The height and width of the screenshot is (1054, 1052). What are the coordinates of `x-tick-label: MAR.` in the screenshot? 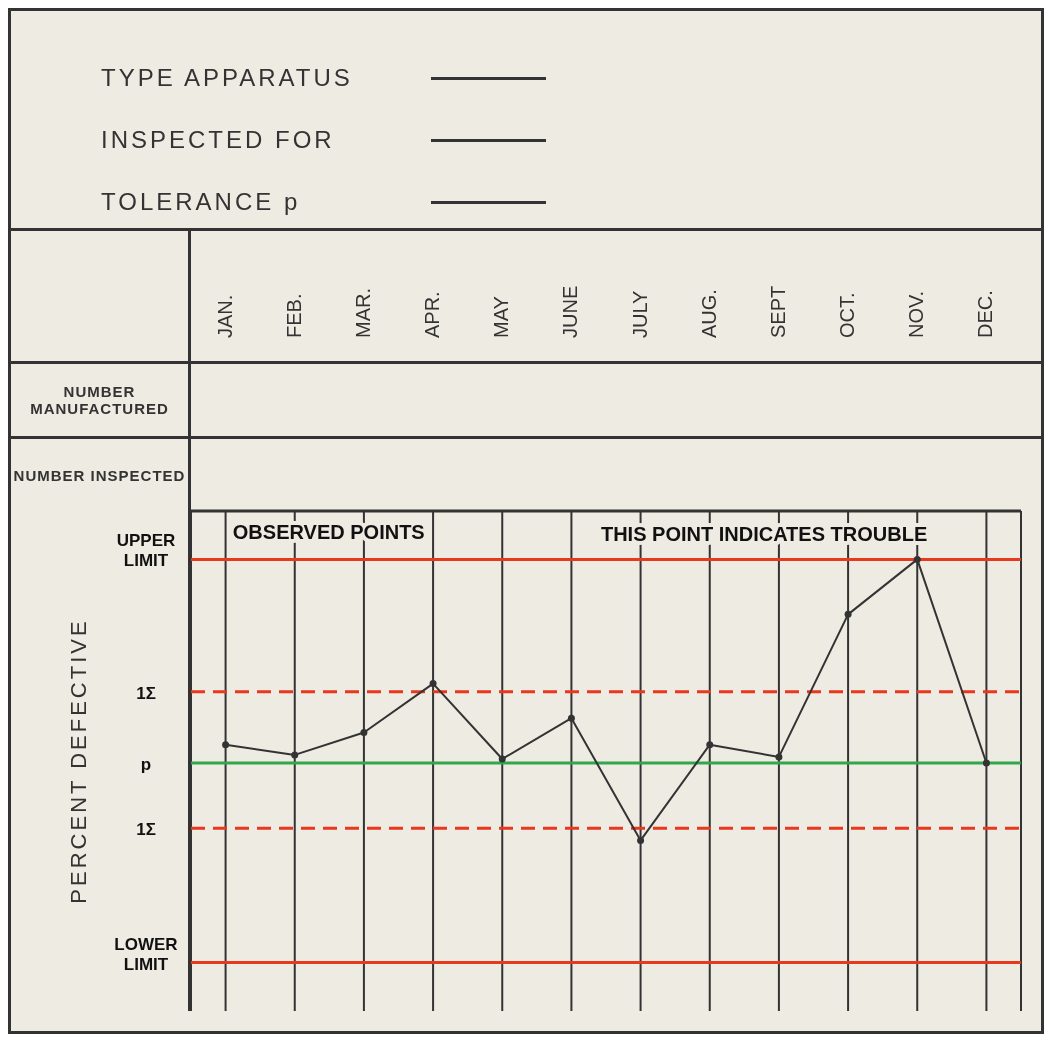 It's located at (362, 313).